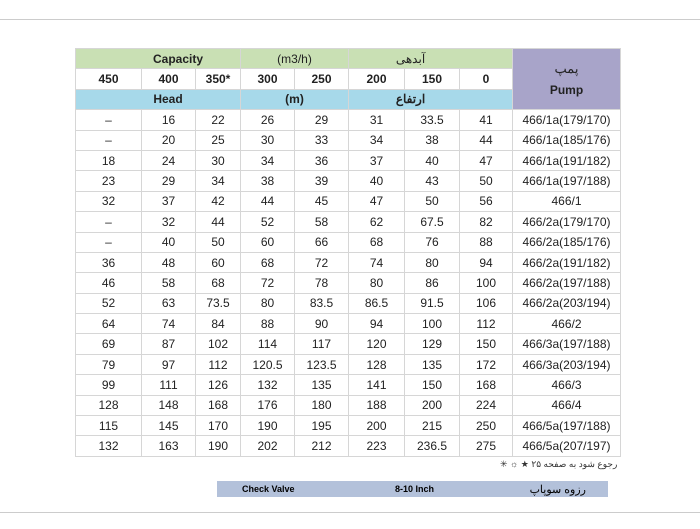 The image size is (700, 529). I want to click on pump-model: 466/3a(197/188), so click(566, 344).